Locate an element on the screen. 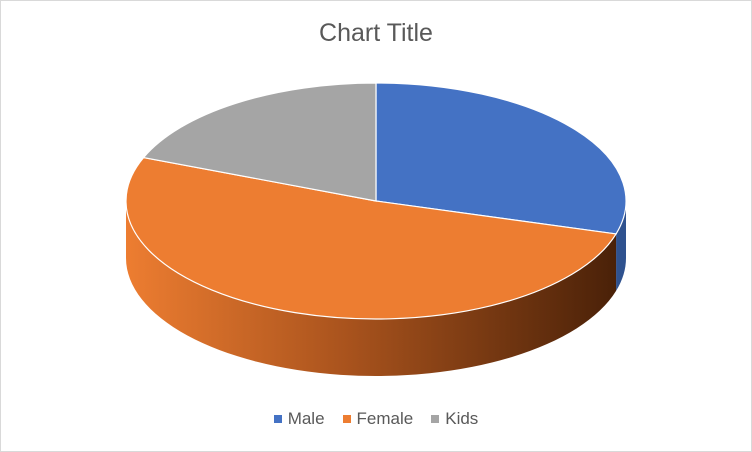 The width and height of the screenshot is (752, 452). legend-label: Kids is located at coordinates (462, 418).